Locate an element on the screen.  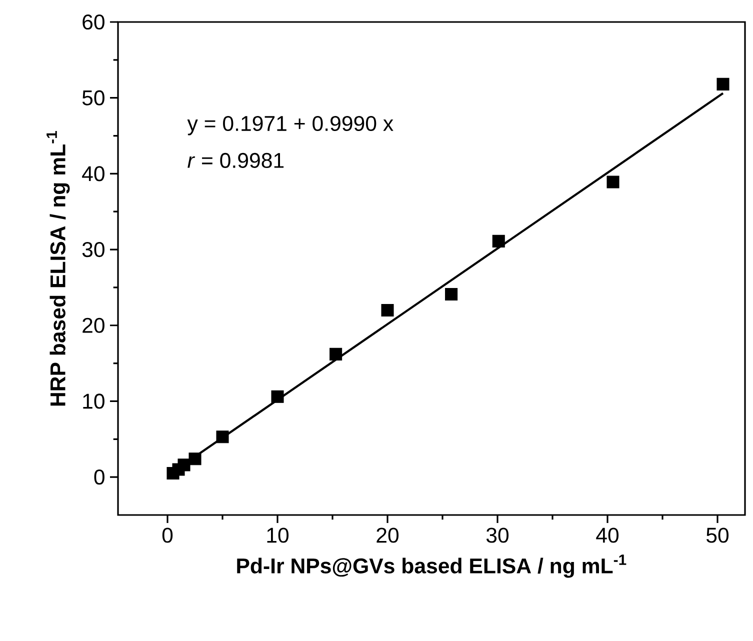
x-axis-title: Pd-Ir NPs@GVs based ELISA / ng mL$^{-1}$ is located at coordinates (431, 566).